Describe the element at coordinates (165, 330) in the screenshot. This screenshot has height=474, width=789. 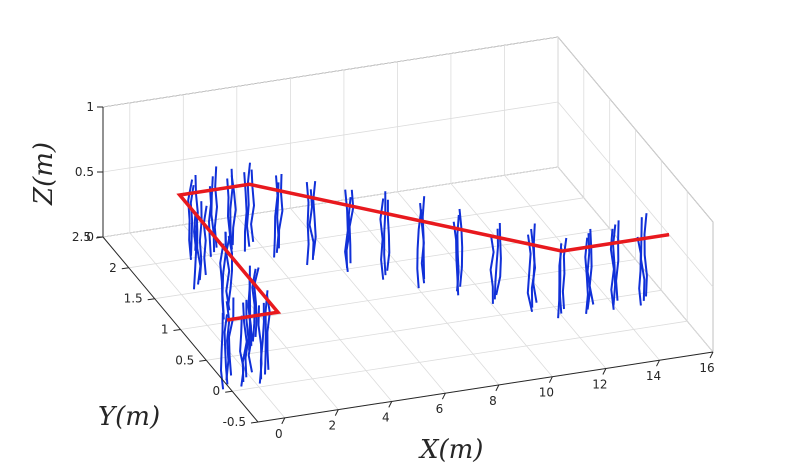
I see `y-tick-label: 1` at that location.